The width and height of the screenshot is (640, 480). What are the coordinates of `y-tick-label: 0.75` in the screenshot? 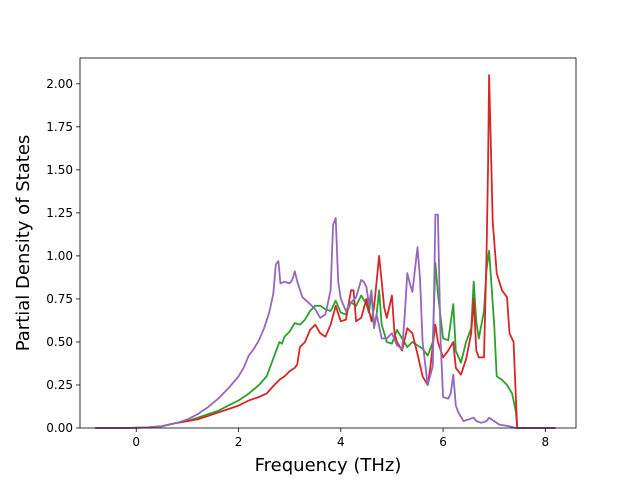 It's located at (59, 299).